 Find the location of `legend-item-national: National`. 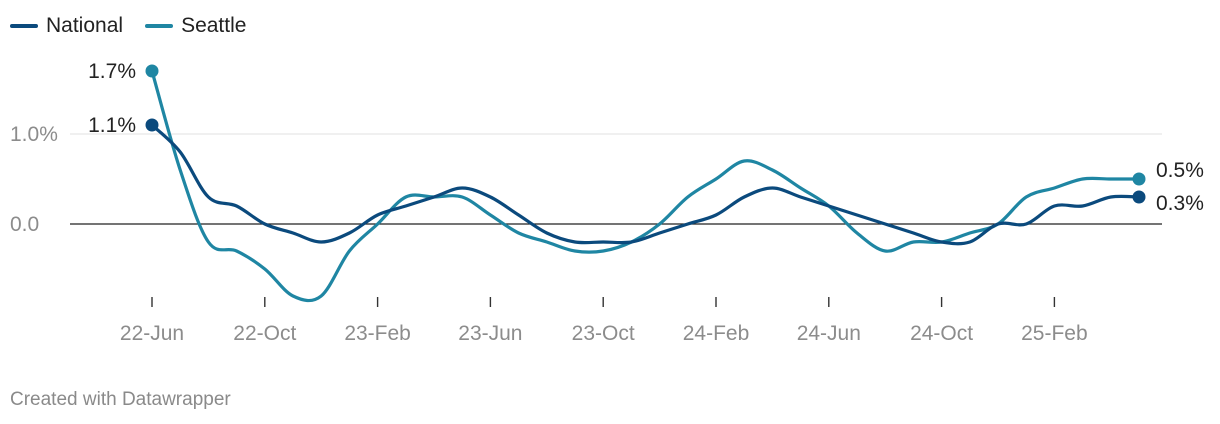

legend-item-national: National is located at coordinates (66, 26).